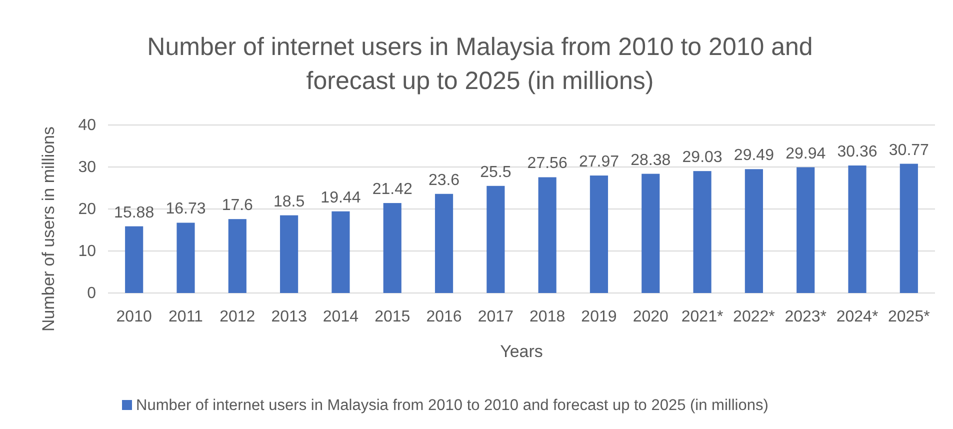  Describe the element at coordinates (702, 317) in the screenshot. I see `x-tick-label: 2021*` at that location.